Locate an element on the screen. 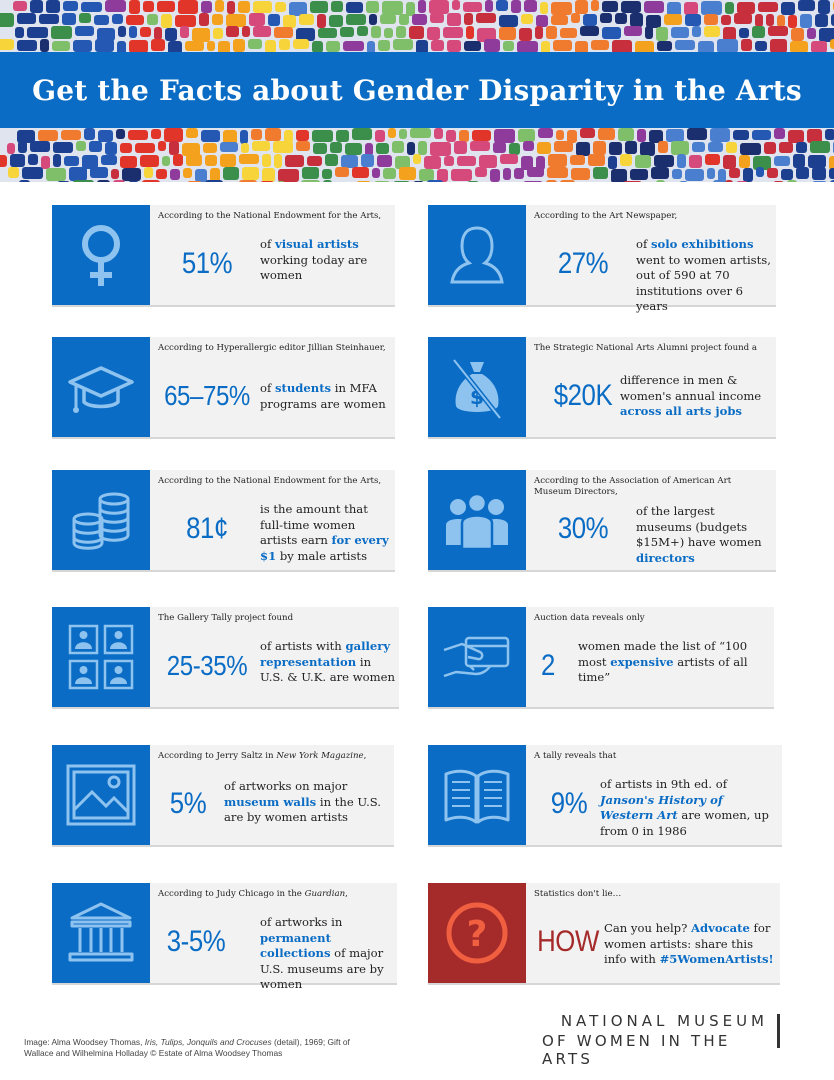 Image resolution: width=834 pixels, height=1080 pixels. text-run: women made the list of “100 most is located at coordinates (663, 654).